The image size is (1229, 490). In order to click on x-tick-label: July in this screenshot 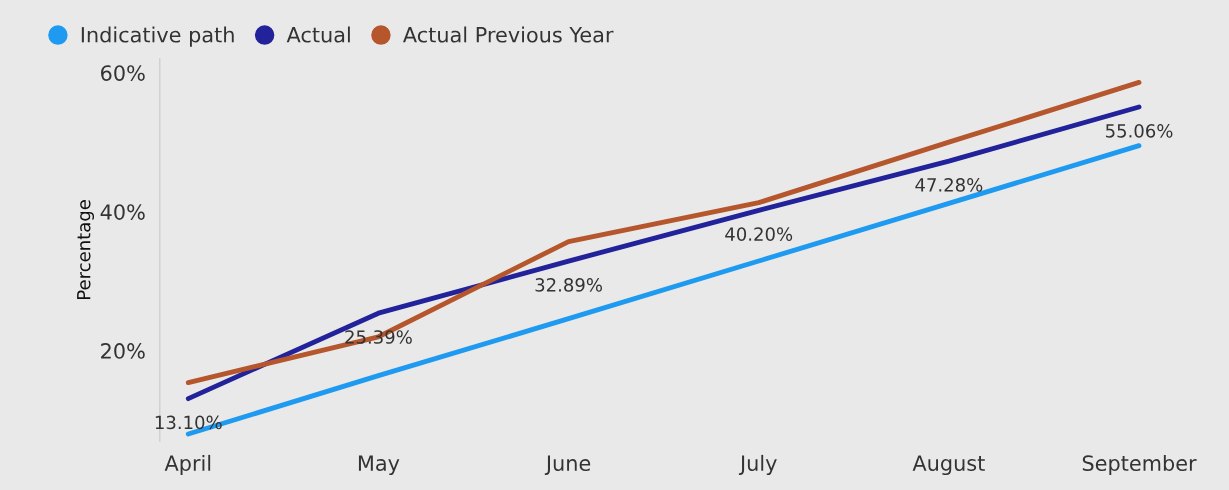, I will do `click(757, 465)`.